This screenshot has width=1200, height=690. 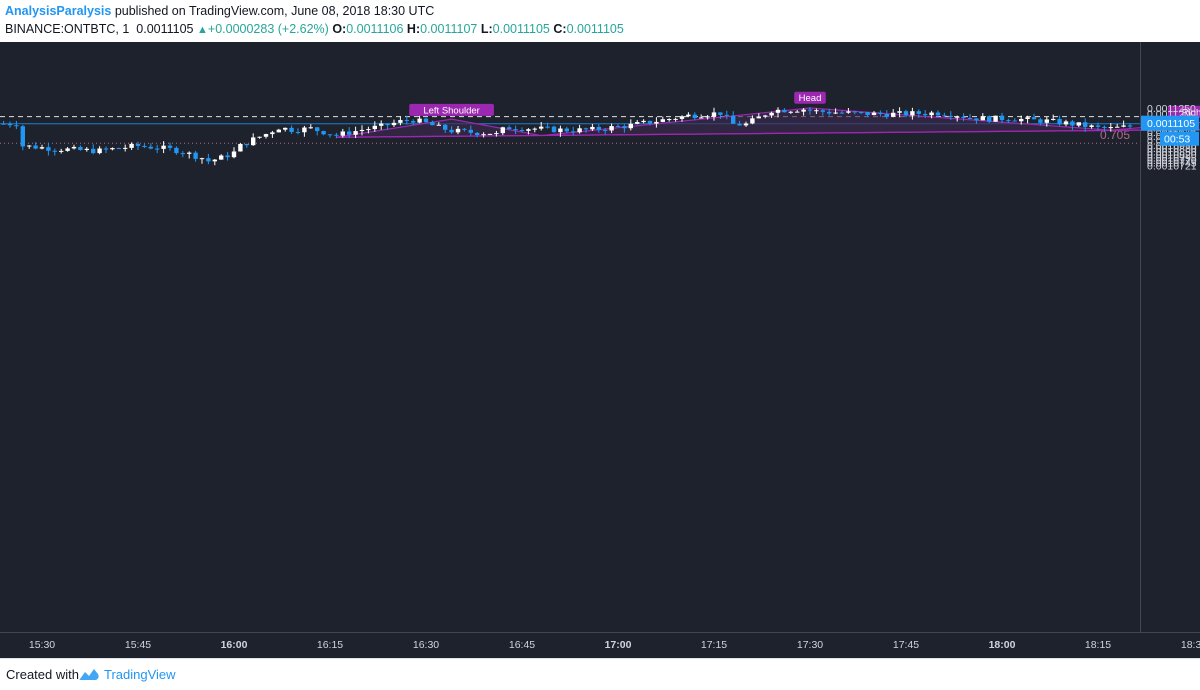 I want to click on close-label: C:, so click(x=560, y=29).